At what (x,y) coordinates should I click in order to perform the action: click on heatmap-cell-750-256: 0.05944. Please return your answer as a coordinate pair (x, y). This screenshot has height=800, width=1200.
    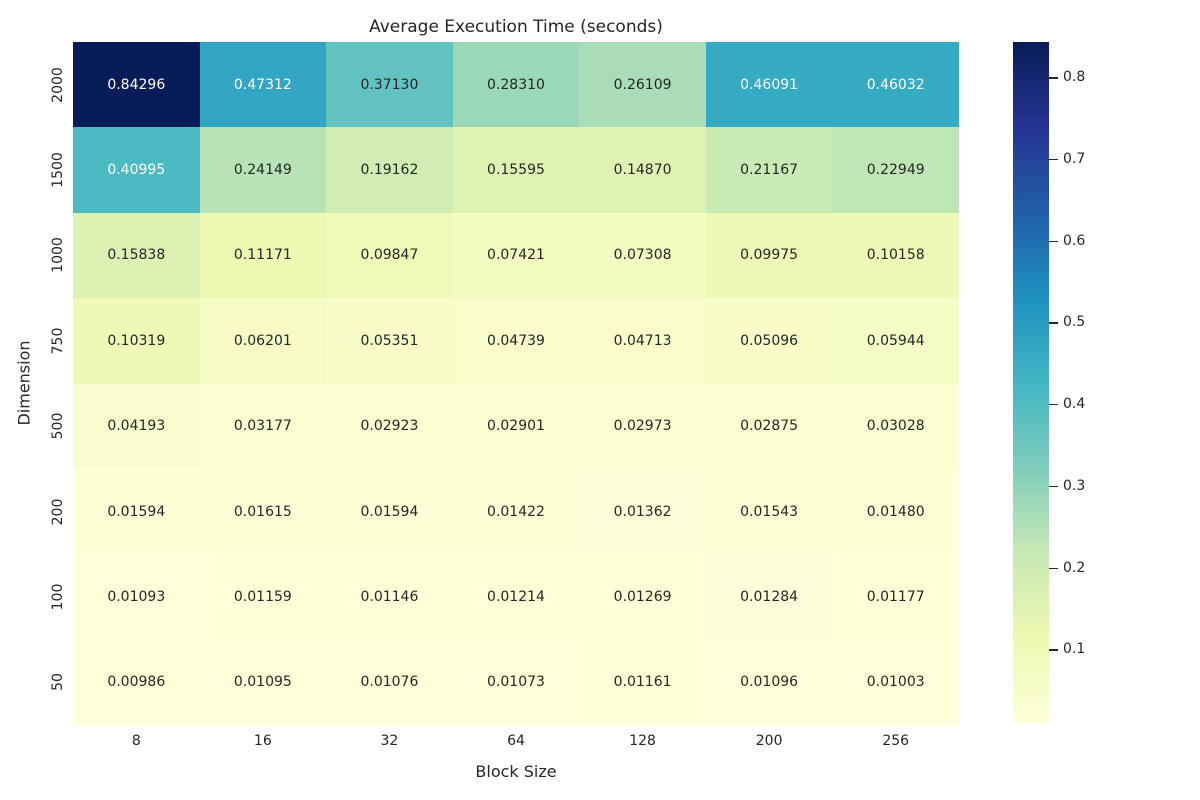
    Looking at the image, I should click on (895, 341).